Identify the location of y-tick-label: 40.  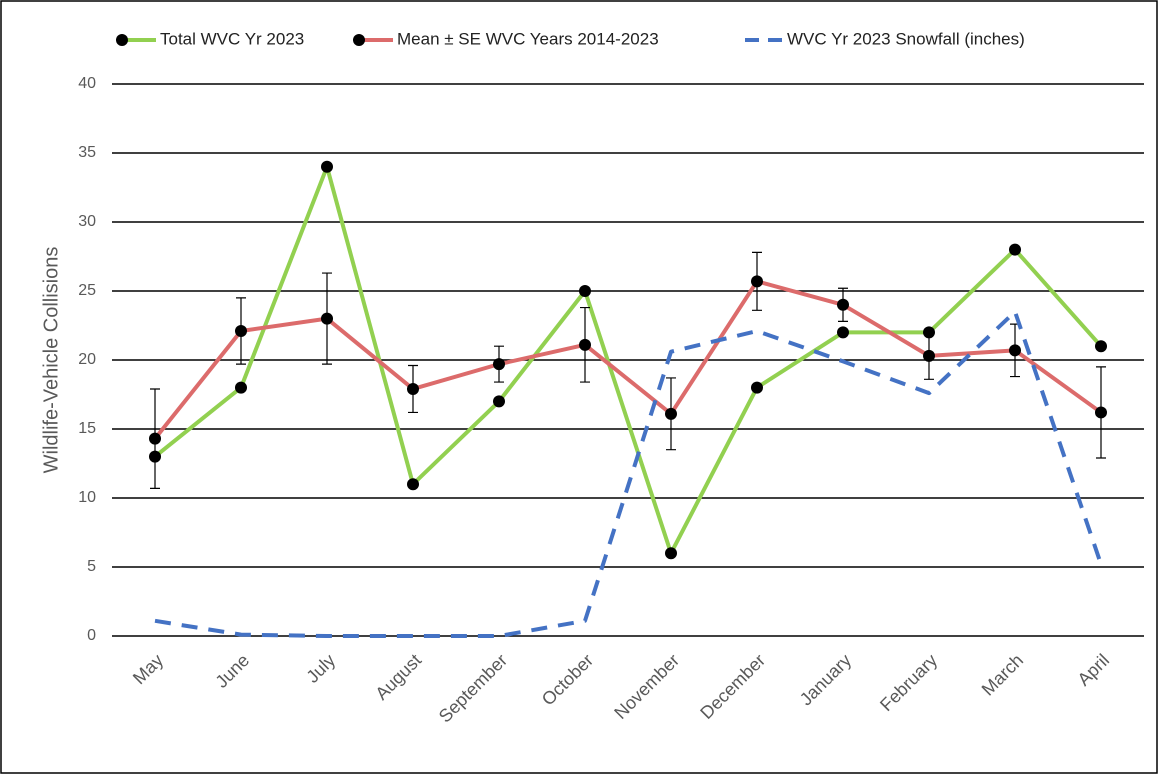
(87, 83).